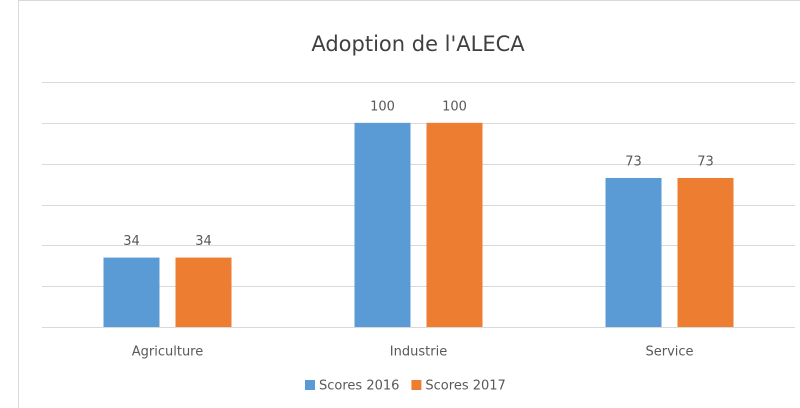 The image size is (800, 408). I want to click on legend-label: Scores 2017, so click(465, 386).